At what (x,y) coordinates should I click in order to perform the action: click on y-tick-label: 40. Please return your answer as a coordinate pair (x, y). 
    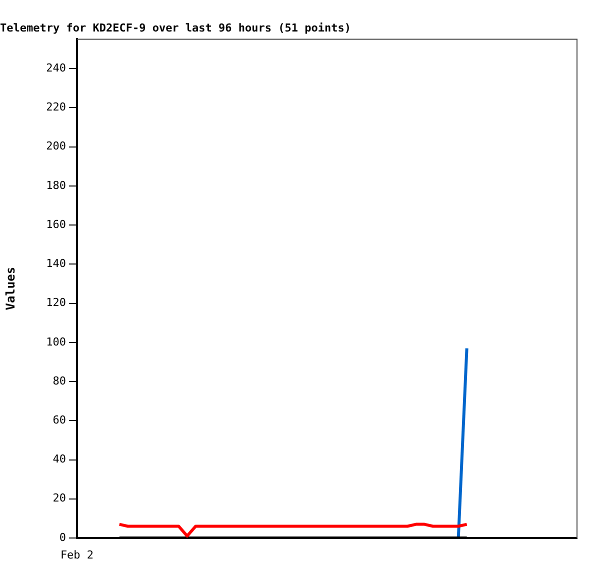
    Looking at the image, I should click on (59, 459).